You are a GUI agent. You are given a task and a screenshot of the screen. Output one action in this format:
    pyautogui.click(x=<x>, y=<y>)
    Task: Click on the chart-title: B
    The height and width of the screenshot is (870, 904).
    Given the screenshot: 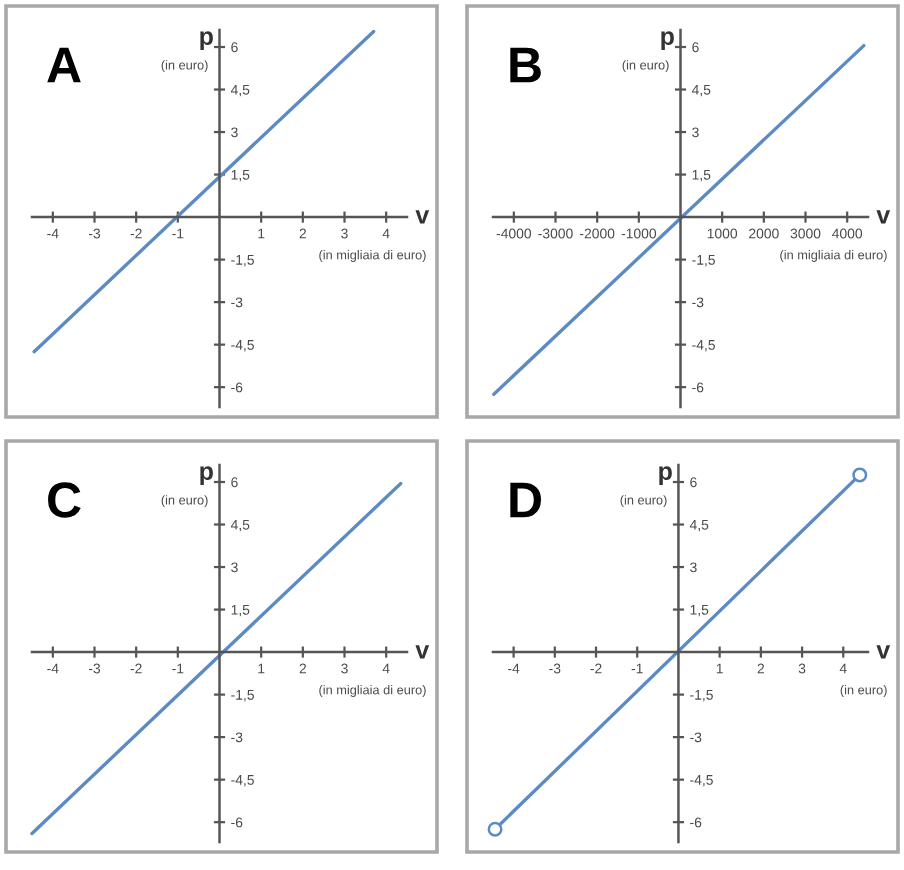 What is the action you would take?
    pyautogui.click(x=525, y=65)
    